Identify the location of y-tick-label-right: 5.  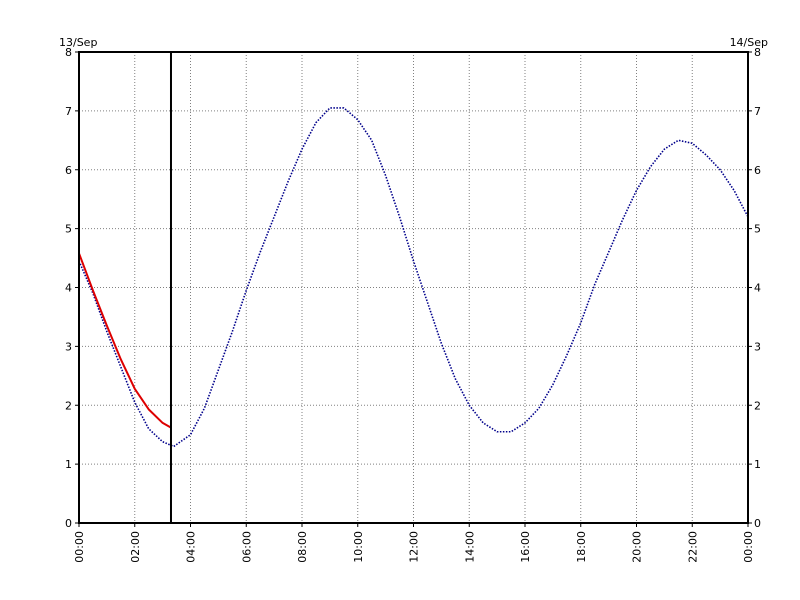
(757, 229).